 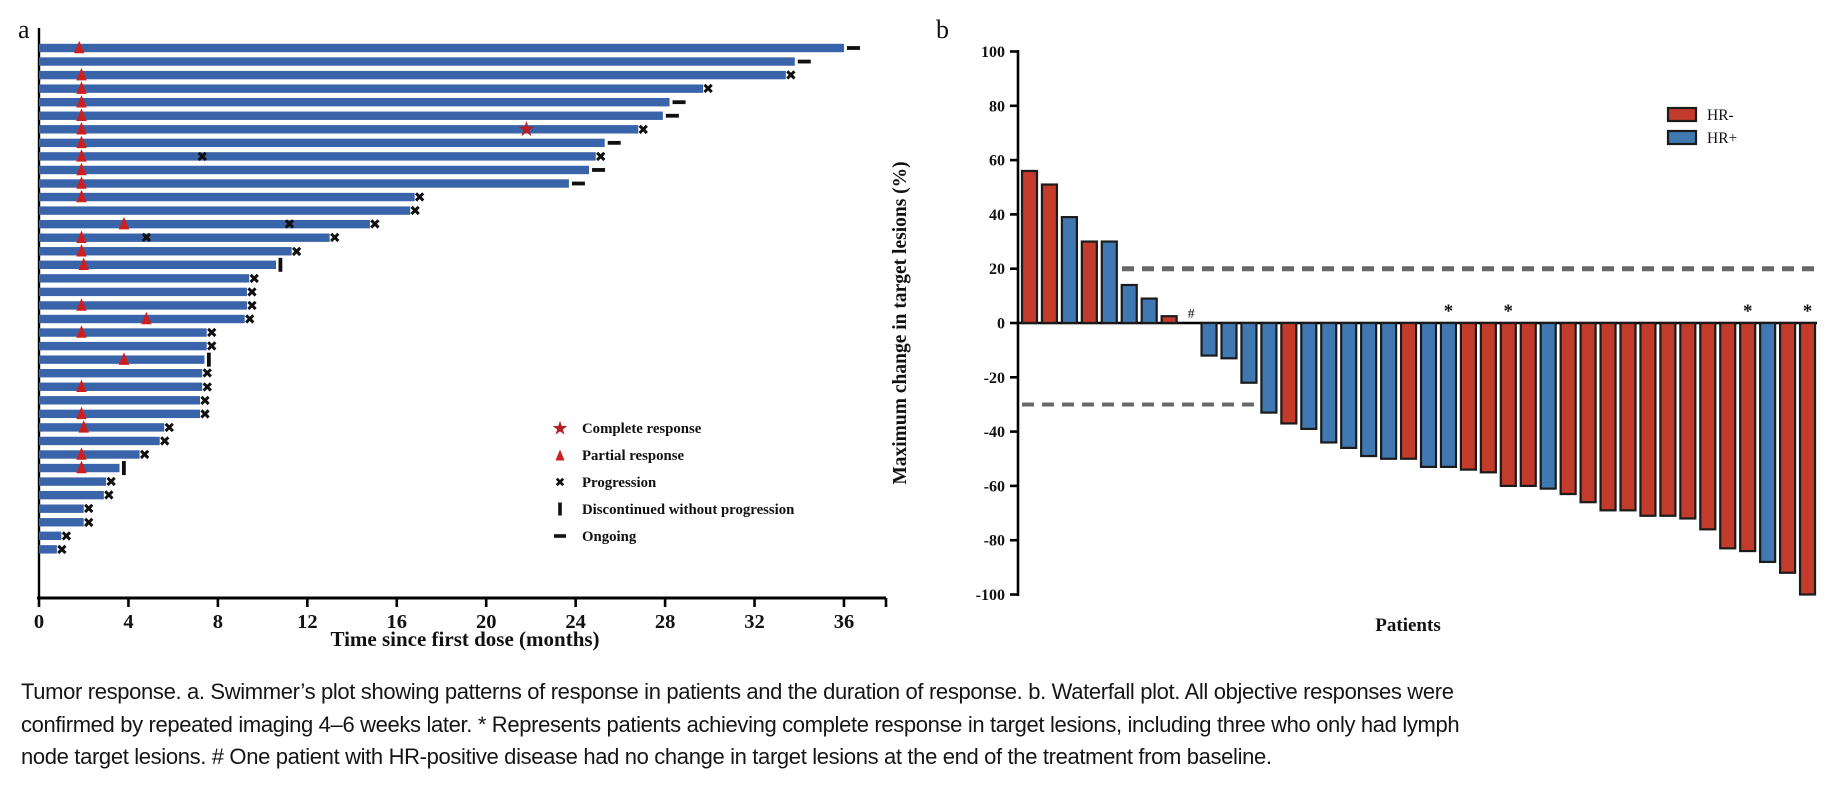 What do you see at coordinates (994, 432) in the screenshot?
I see `waterfall-y-tick-label: -40` at bounding box center [994, 432].